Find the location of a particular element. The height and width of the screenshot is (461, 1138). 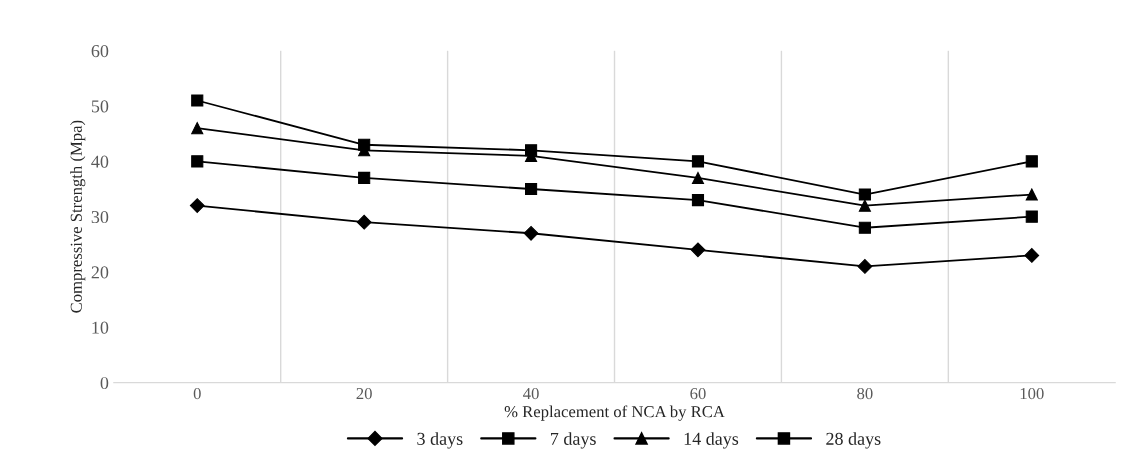

x-tick-label: 0 is located at coordinates (197, 393).